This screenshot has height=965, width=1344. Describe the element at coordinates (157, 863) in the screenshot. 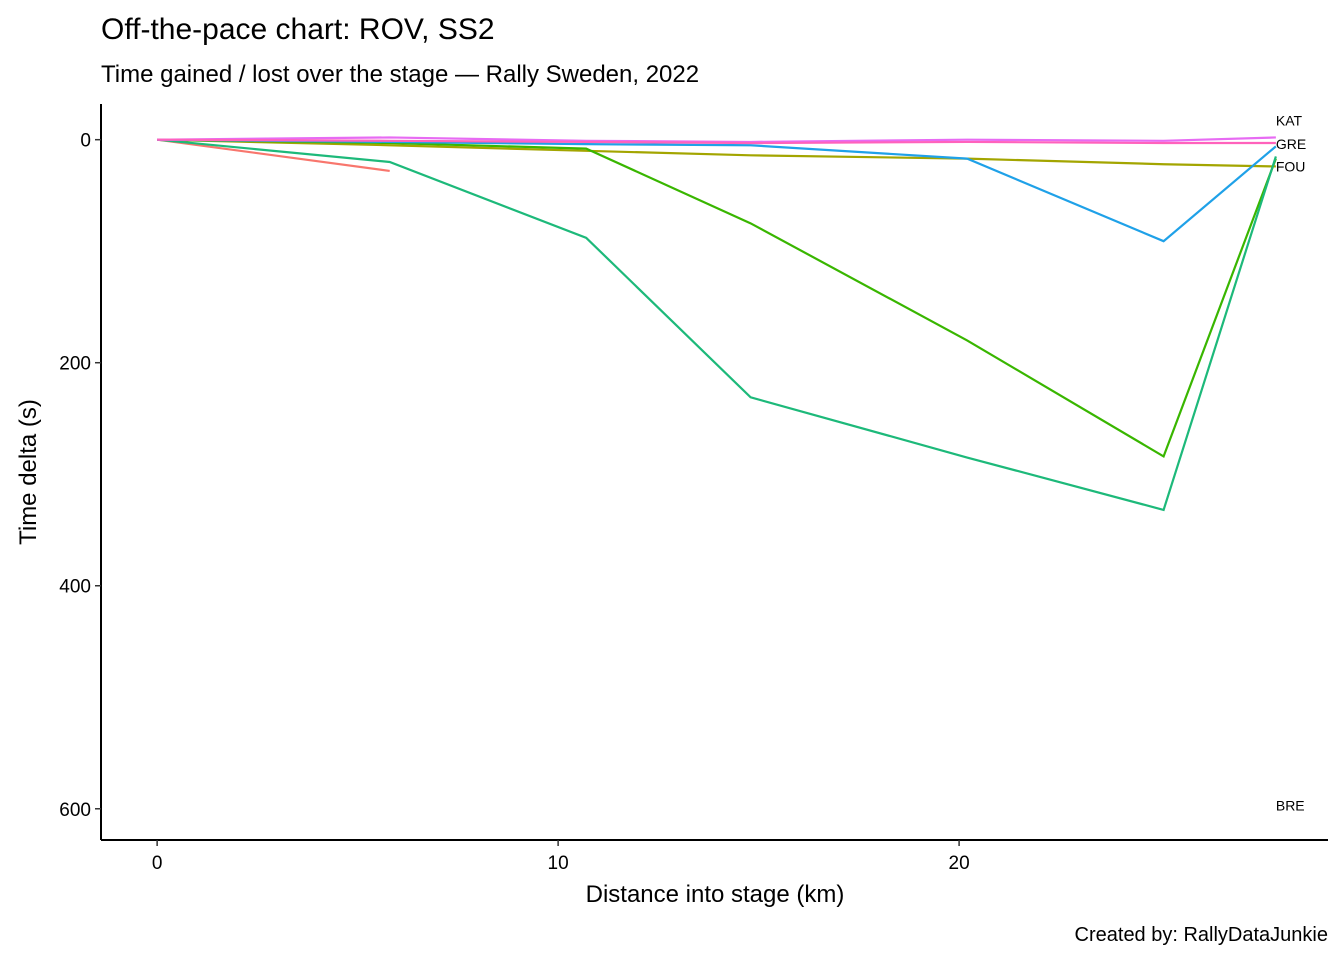

I see `x-tick-label: 0` at that location.